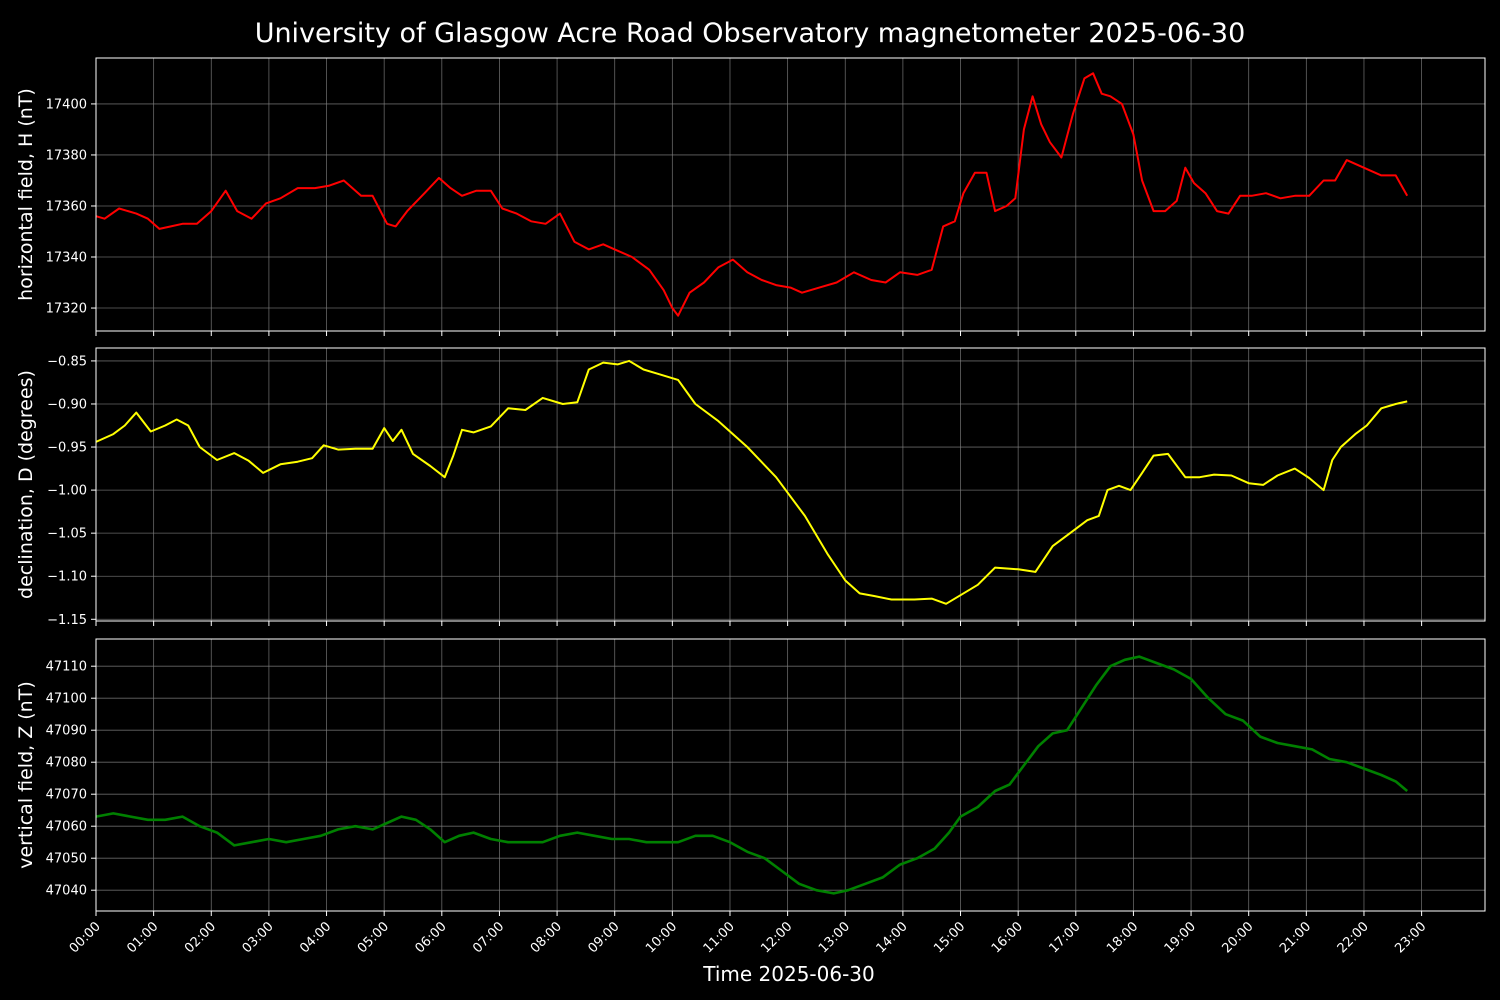  Describe the element at coordinates (1295, 937) in the screenshot. I see `x-tick-label: 21:00` at that location.